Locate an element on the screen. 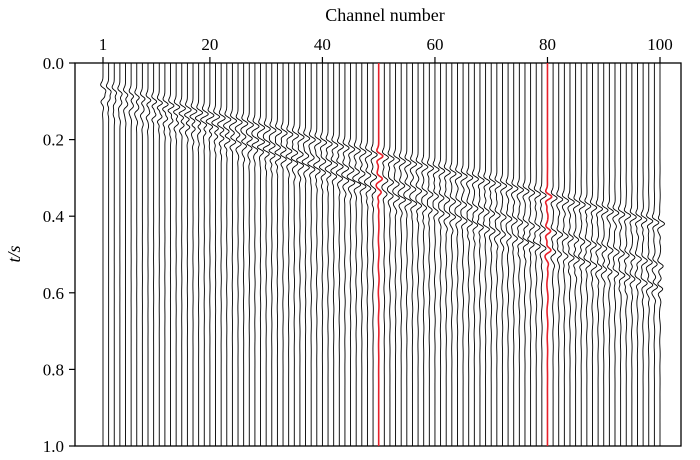 This screenshot has width=700, height=460. y-axis-ticks: 0.0 0.2 0.4 0.6 0.8 1.0 is located at coordinates (59, 255).